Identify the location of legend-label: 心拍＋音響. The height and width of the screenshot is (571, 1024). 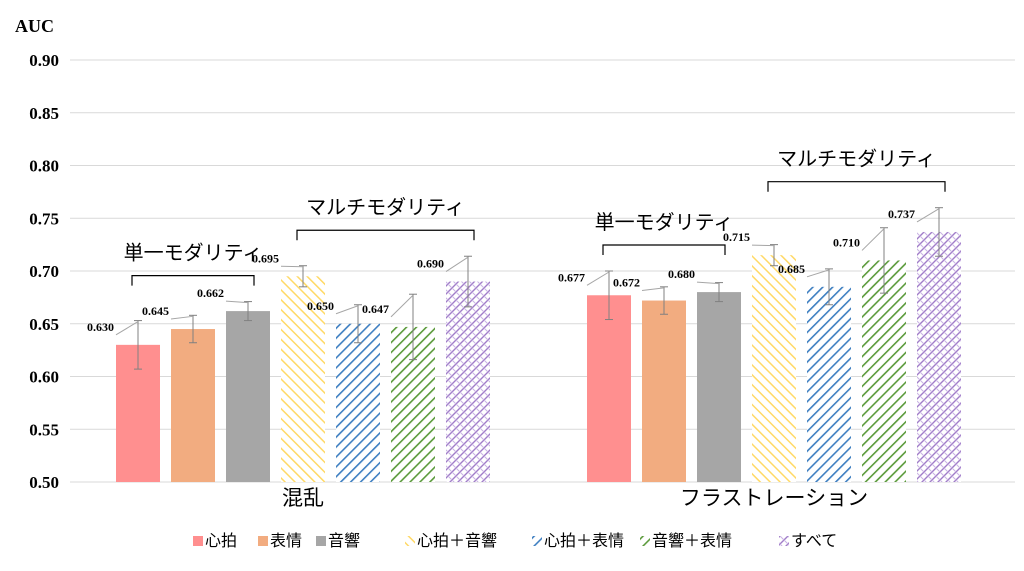
(457, 540).